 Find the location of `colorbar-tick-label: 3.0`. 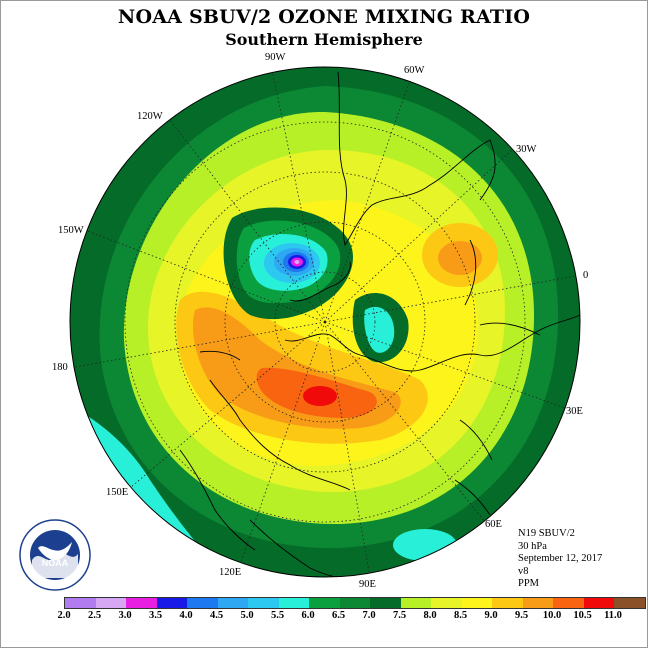

colorbar-tick-label: 3.0 is located at coordinates (125, 615).